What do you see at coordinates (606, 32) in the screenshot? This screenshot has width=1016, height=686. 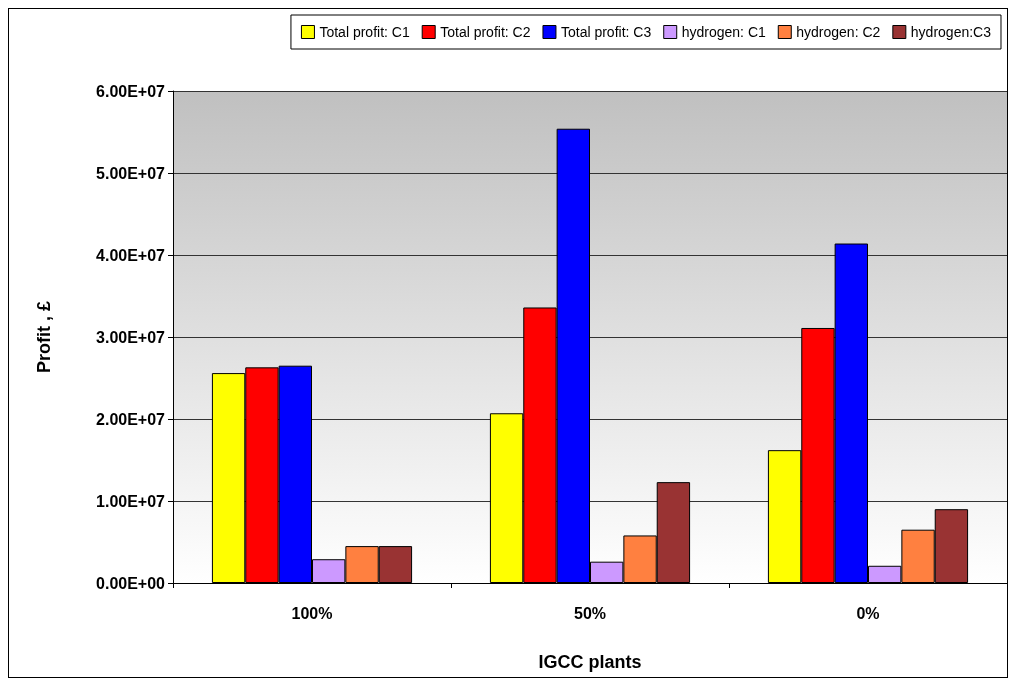 I see `legend-label: Total profit: C3` at bounding box center [606, 32].